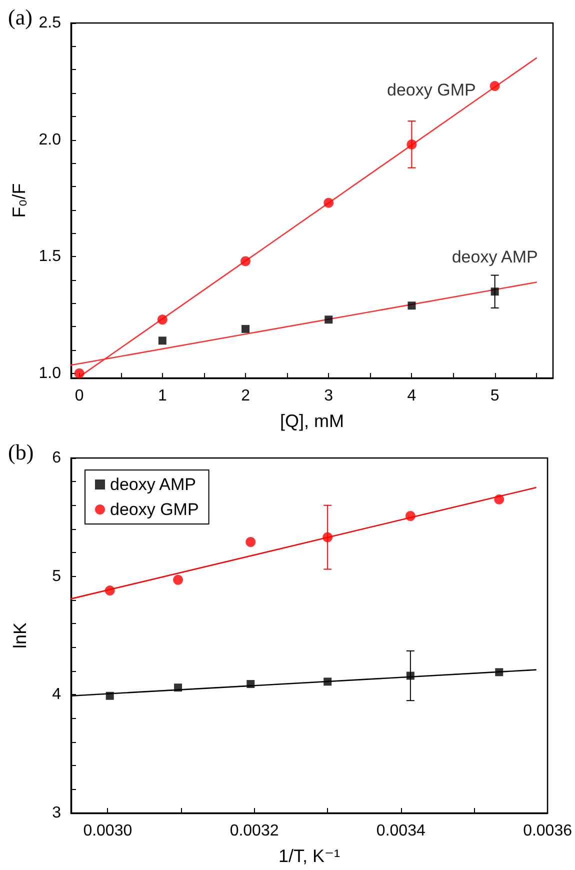  Describe the element at coordinates (411, 396) in the screenshot. I see `x-tick-label: 4` at that location.